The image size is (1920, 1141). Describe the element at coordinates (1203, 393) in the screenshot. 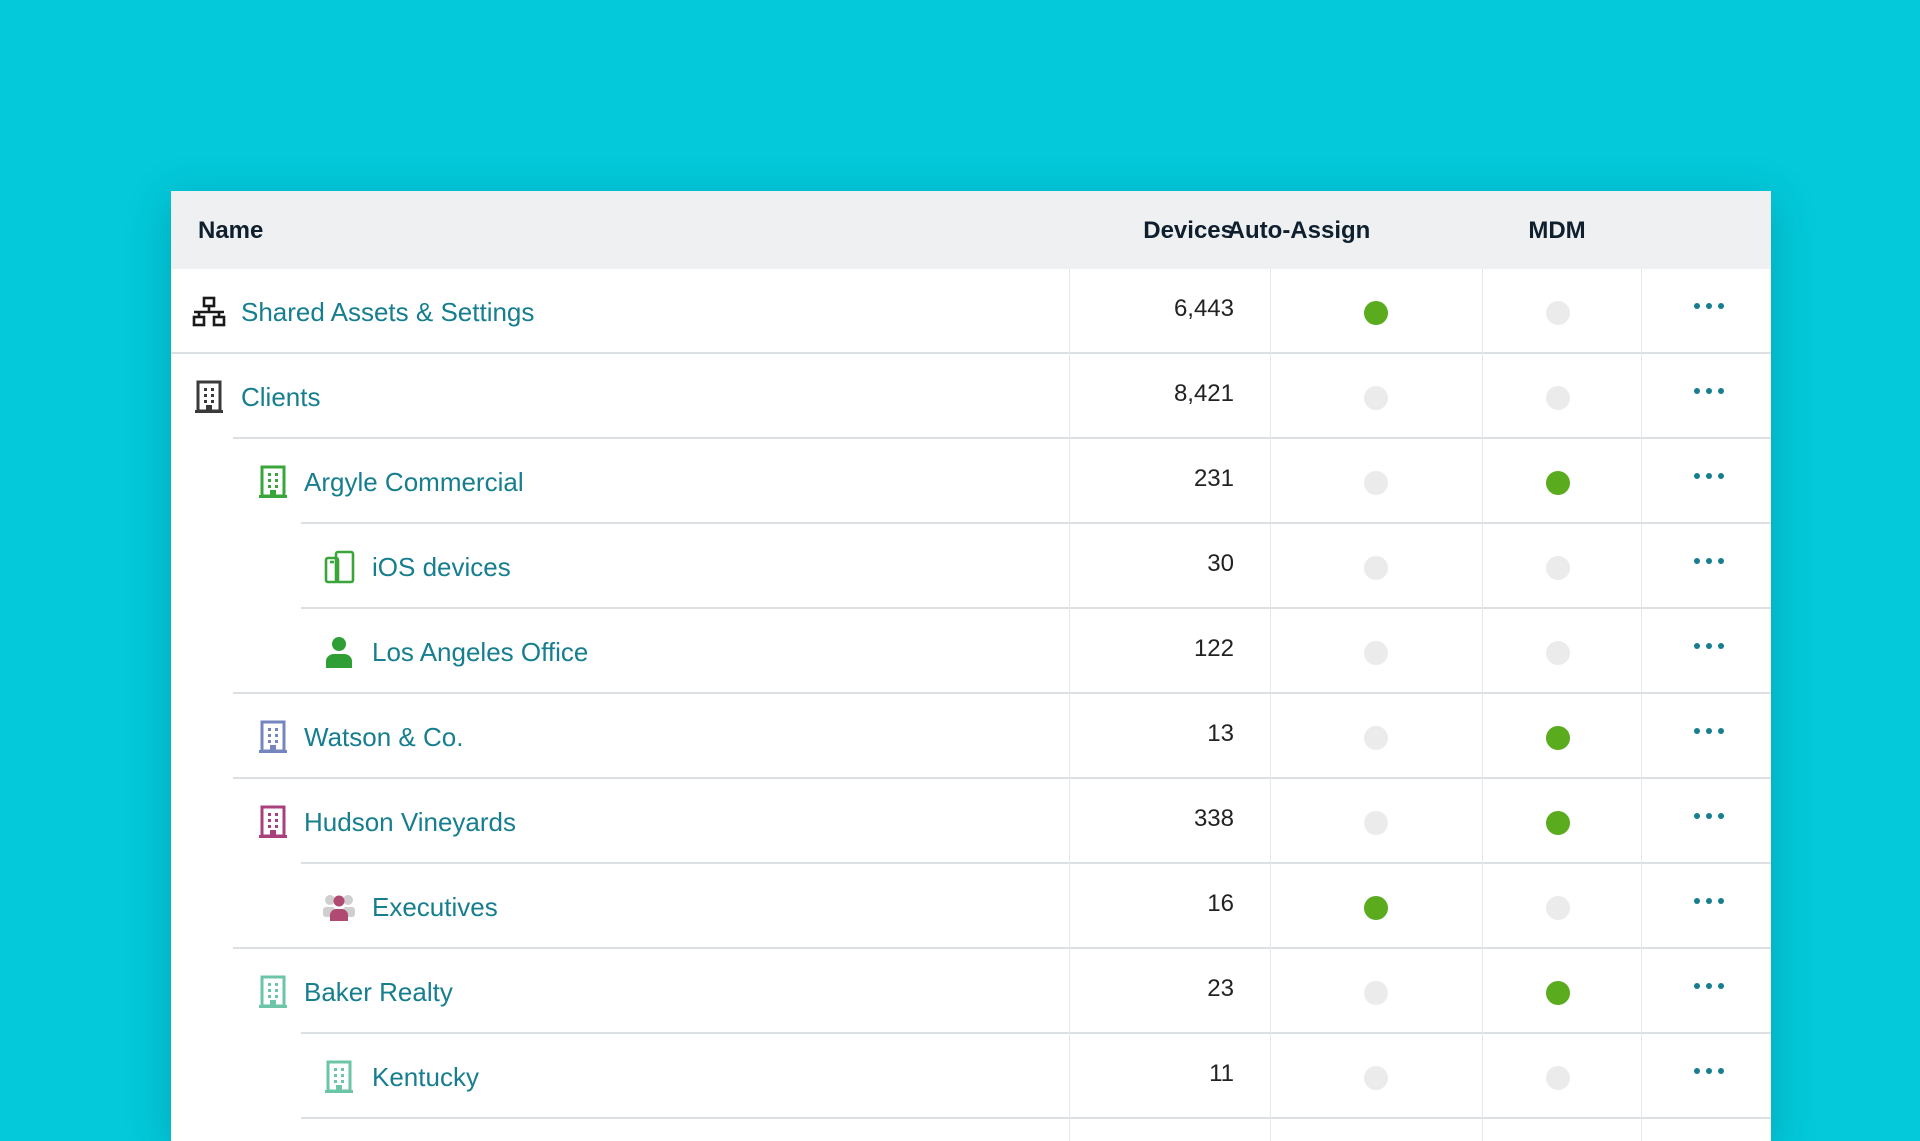

I see `device-count: 8,421` at that location.